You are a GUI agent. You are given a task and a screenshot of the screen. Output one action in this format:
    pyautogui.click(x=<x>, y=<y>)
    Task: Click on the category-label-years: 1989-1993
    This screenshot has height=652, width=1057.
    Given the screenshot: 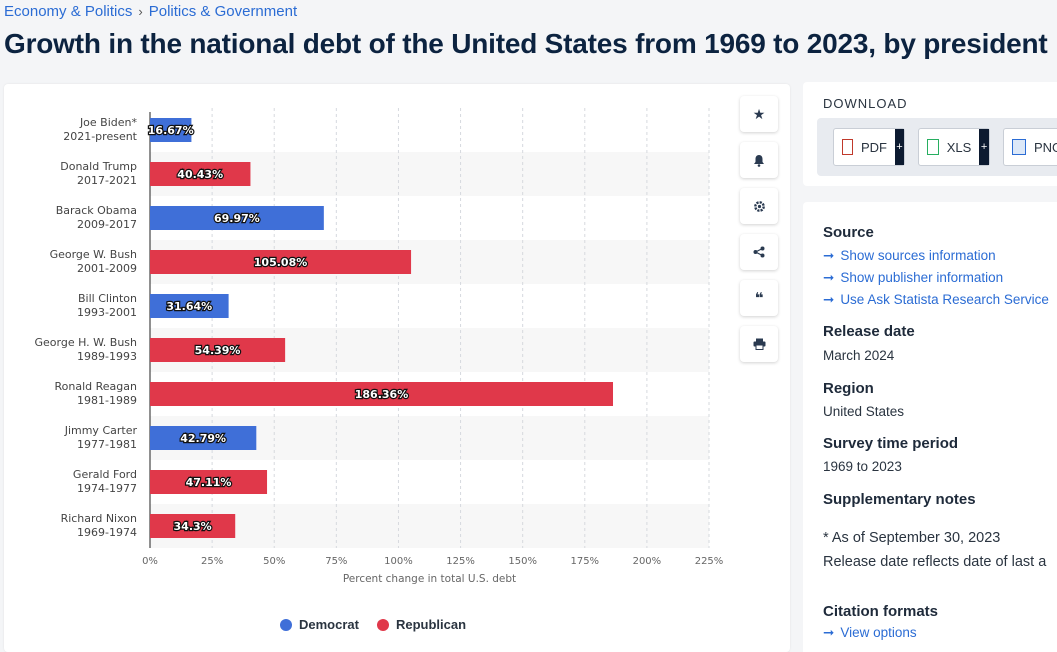 What is the action you would take?
    pyautogui.click(x=107, y=356)
    